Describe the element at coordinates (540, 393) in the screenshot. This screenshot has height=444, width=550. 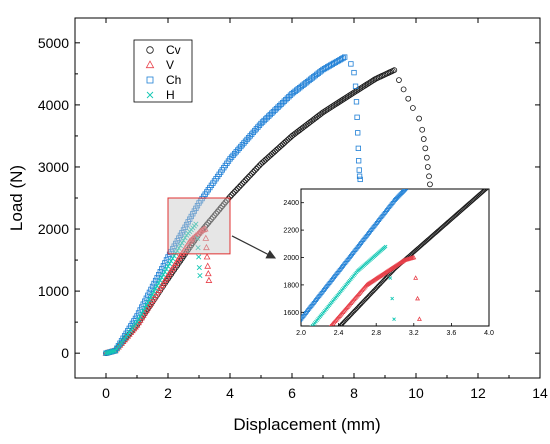
I see `x-tick-label: 14` at that location.